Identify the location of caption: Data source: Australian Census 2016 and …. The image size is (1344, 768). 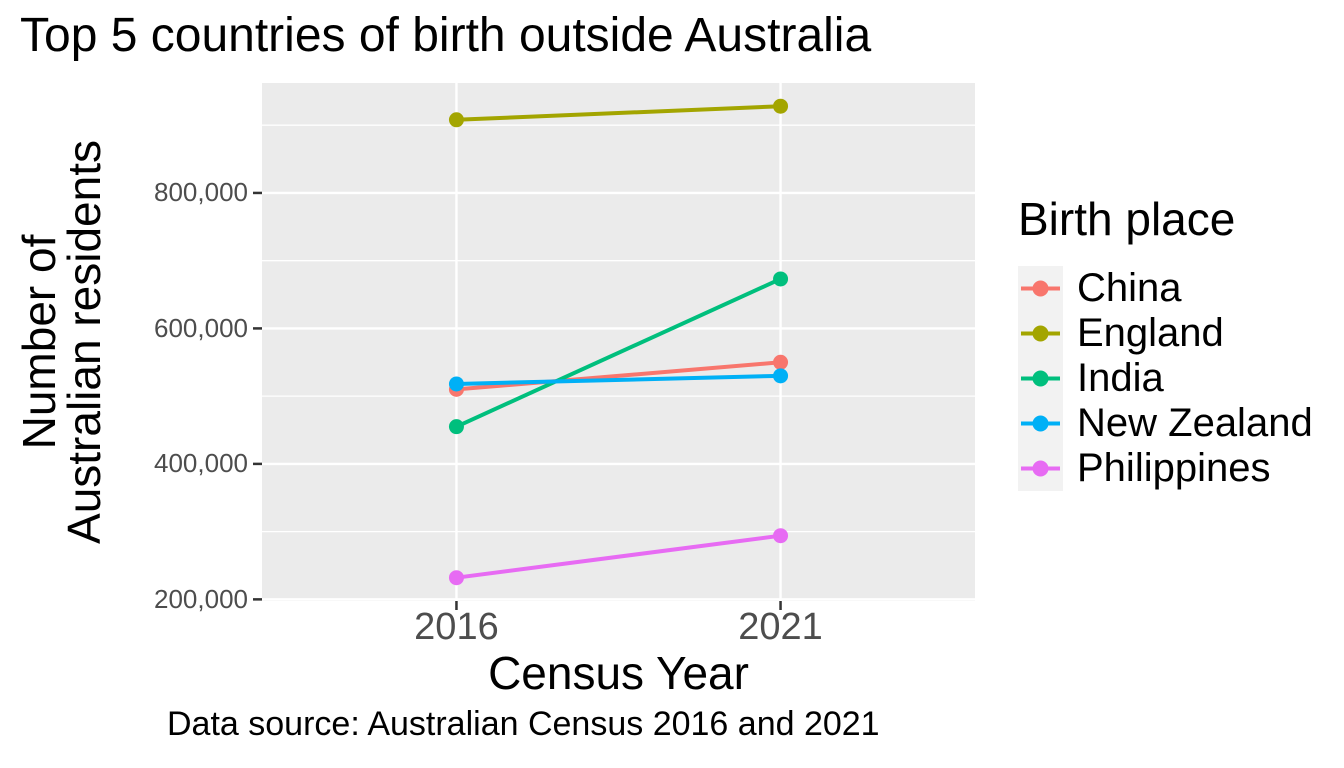
(523, 724).